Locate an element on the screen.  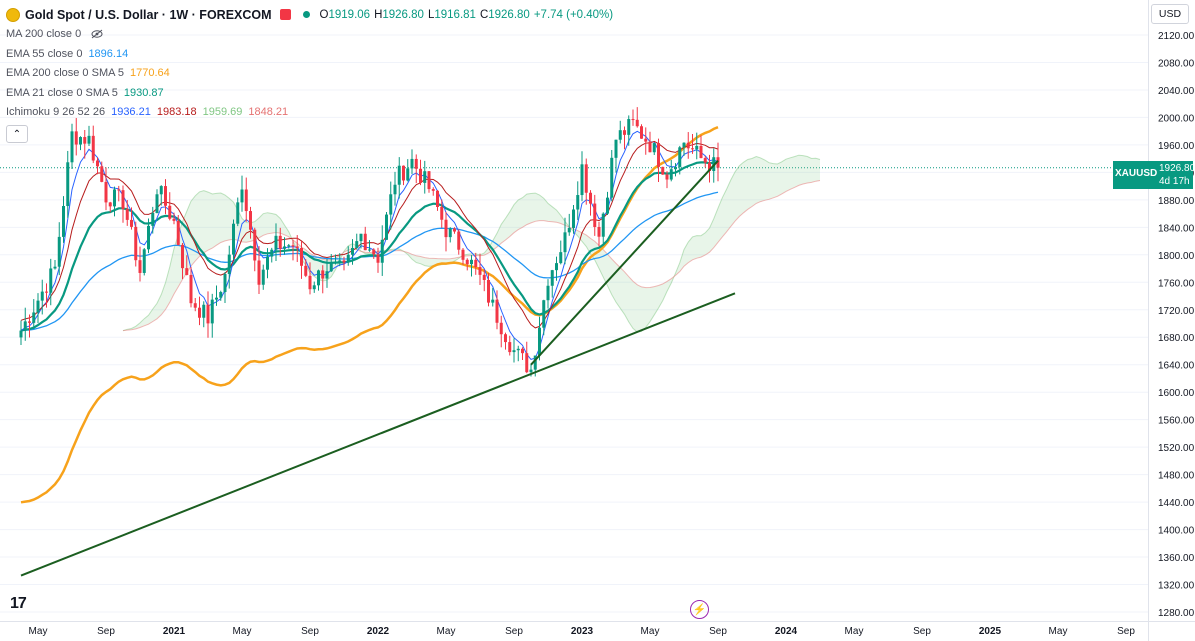
y-tick-label: 1880.00 is located at coordinates (1176, 201).